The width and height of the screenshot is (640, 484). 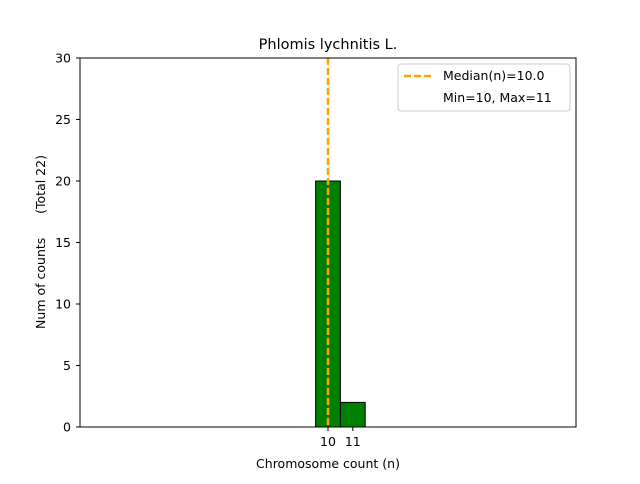 What do you see at coordinates (497, 97) in the screenshot?
I see `legend-entry-minmax: Min=10, Max=11` at bounding box center [497, 97].